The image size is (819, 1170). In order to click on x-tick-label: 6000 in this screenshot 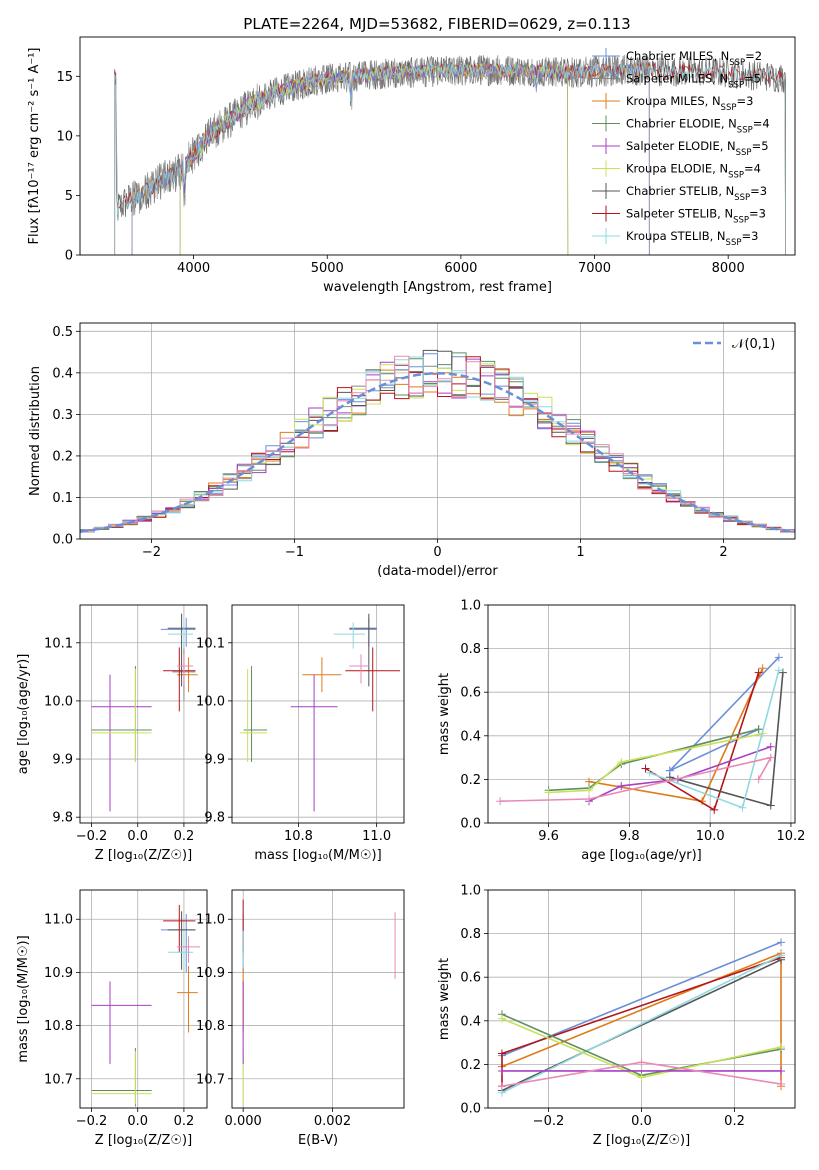, I will do `click(460, 268)`.